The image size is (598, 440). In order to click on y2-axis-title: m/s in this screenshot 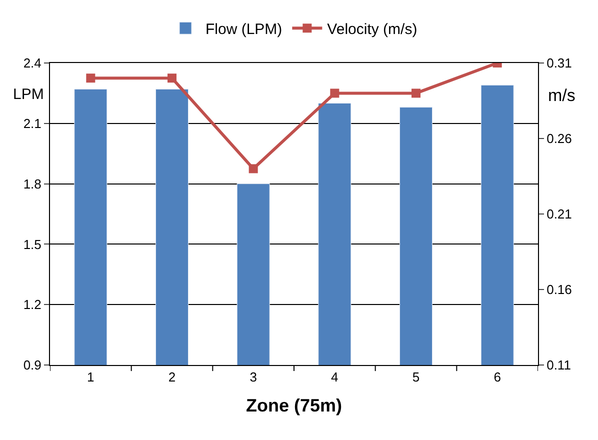, I will do `click(562, 95)`.